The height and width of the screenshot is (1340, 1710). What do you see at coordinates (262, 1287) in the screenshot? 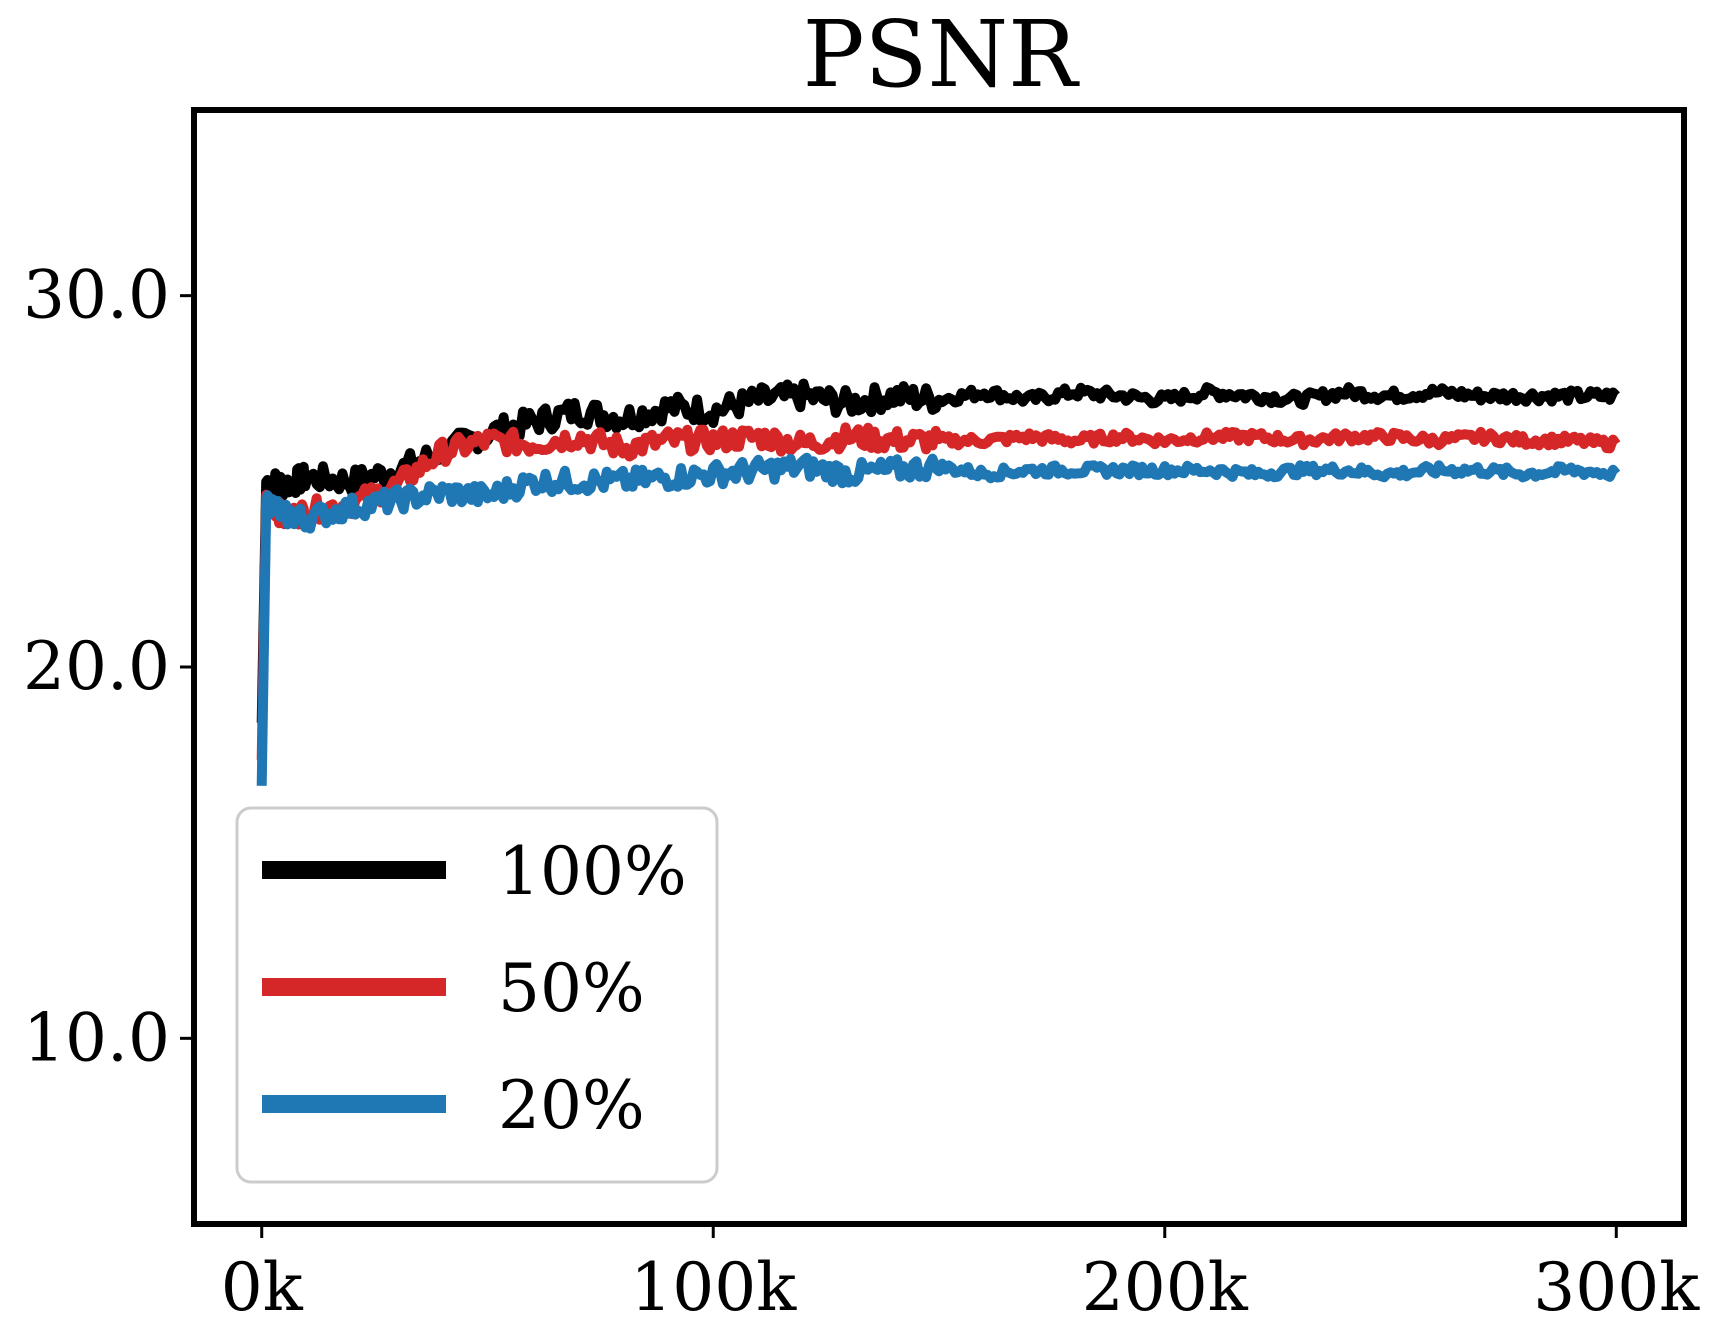
I see `x-tick-label: 0k` at bounding box center [262, 1287].